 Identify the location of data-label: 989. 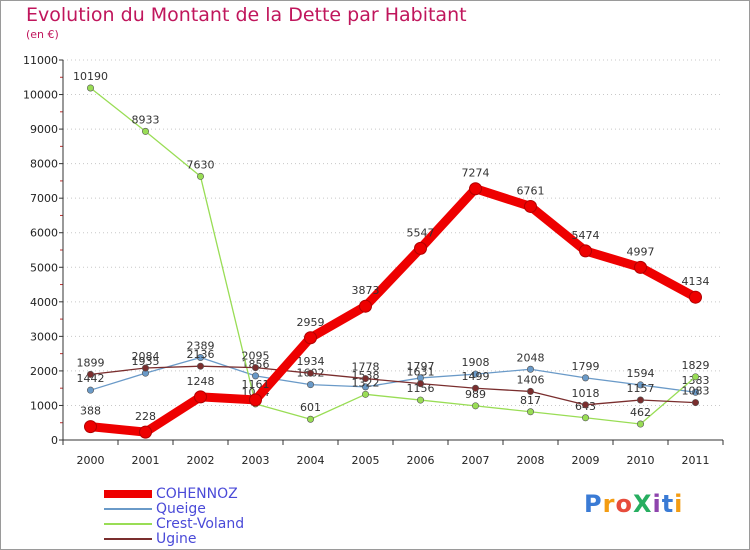
(475, 394).